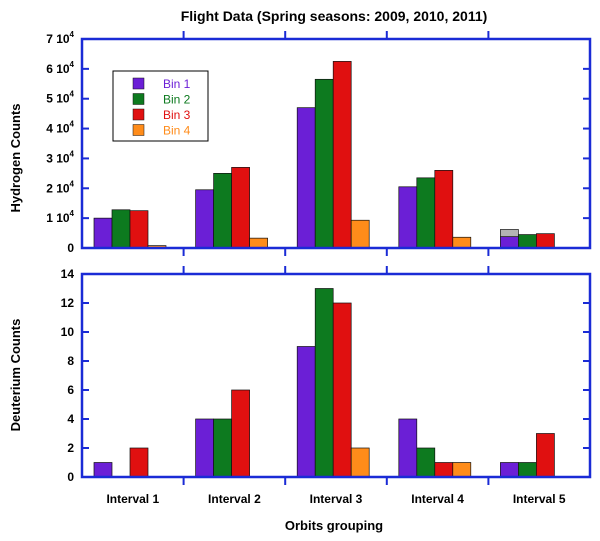  I want to click on hydrogen-y-tick-label: 0, so click(70, 248).